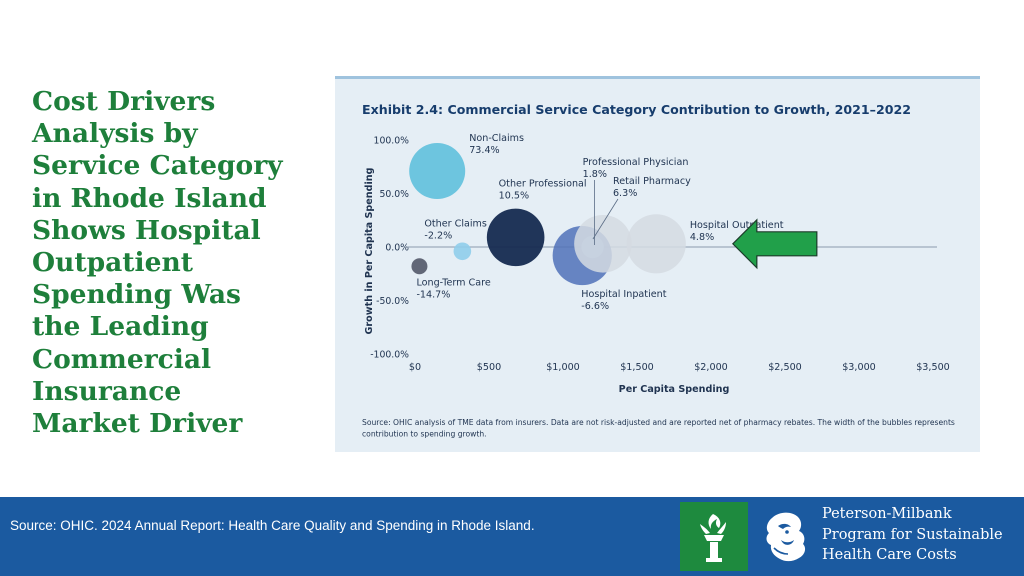  What do you see at coordinates (889, 555) in the screenshot?
I see `org-name-line: Health Care Costs` at bounding box center [889, 555].